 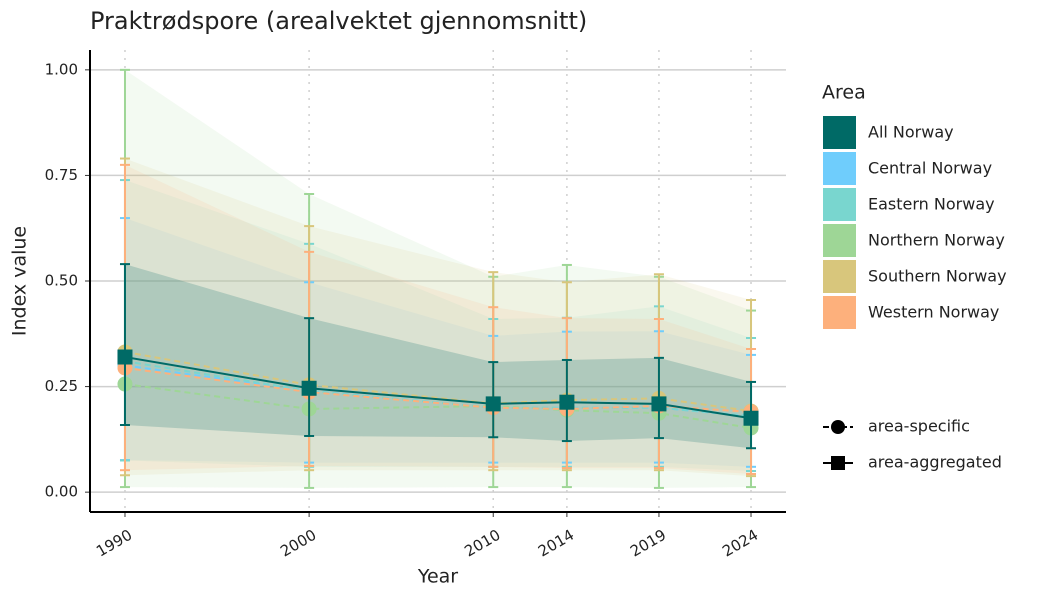 I want to click on chart-title: Praktrødspore (arealvektet gjennomsnitt), so click(x=338, y=21).